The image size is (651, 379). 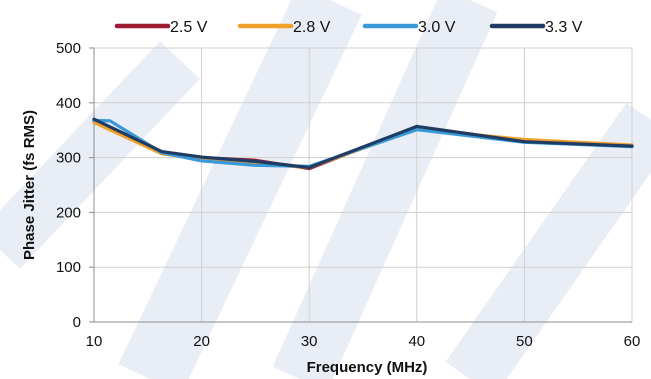 What do you see at coordinates (68, 158) in the screenshot?
I see `y-tick-label: 300` at bounding box center [68, 158].